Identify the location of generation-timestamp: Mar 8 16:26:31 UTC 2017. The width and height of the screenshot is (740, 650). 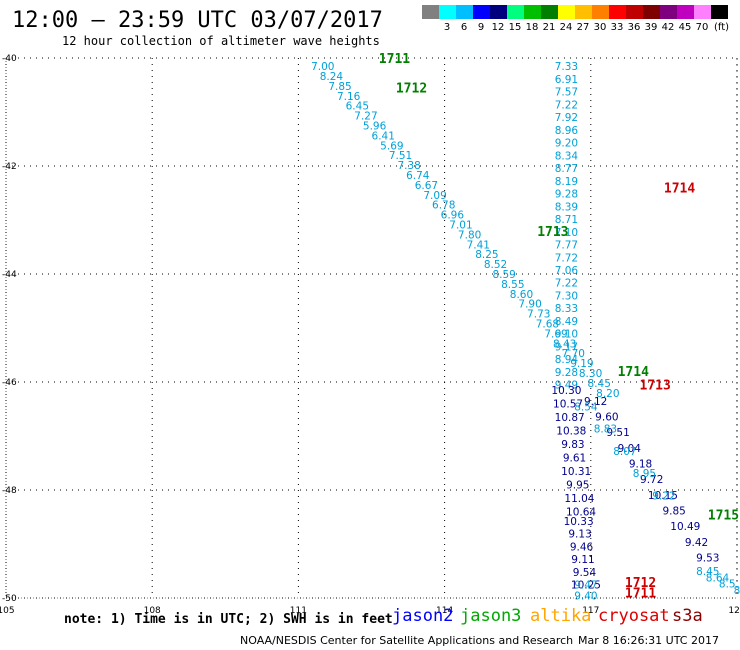
(648, 640).